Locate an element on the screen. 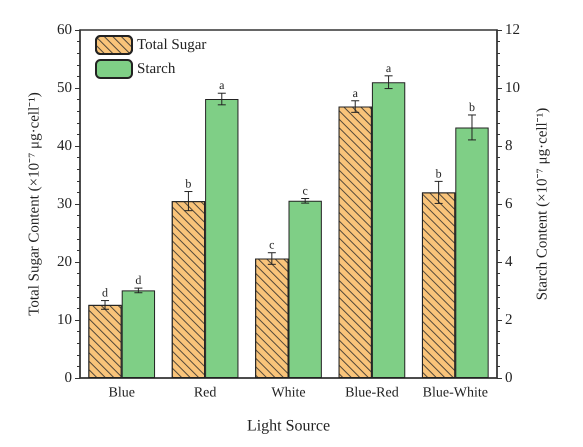 Image resolution: width=583 pixels, height=447 pixels. y2-tick-label: 12 is located at coordinates (512, 30).